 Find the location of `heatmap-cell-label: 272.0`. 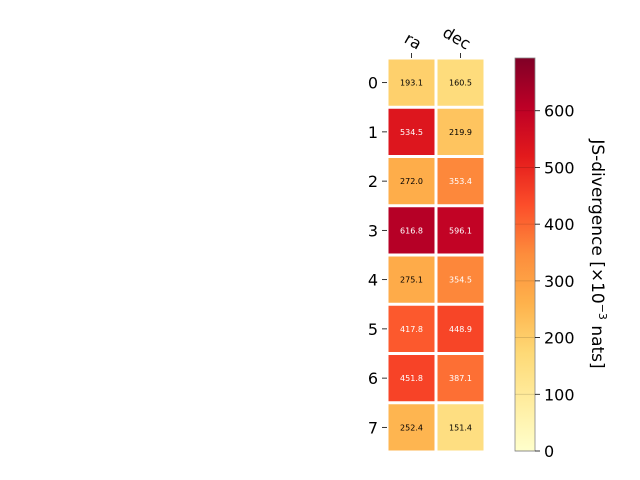

heatmap-cell-label: 272.0 is located at coordinates (411, 181).